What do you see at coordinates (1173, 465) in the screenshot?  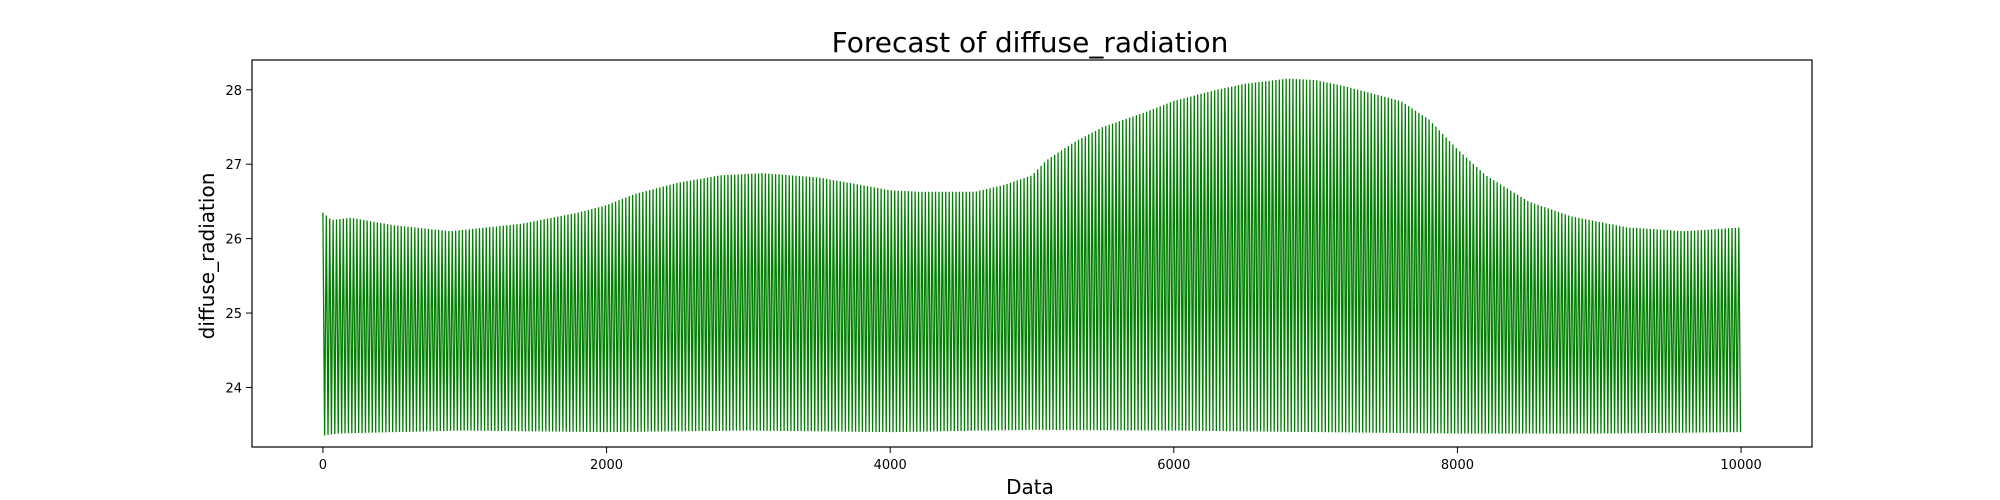 I see `x-tick-label: 6000` at bounding box center [1173, 465].